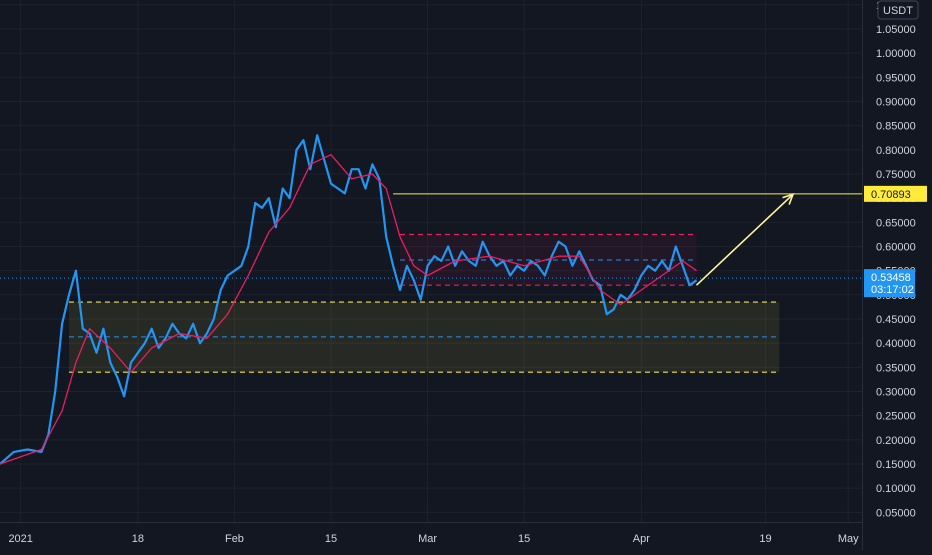 Image resolution: width=932 pixels, height=555 pixels. I want to click on y-tick-label: 0.95000, so click(896, 78).